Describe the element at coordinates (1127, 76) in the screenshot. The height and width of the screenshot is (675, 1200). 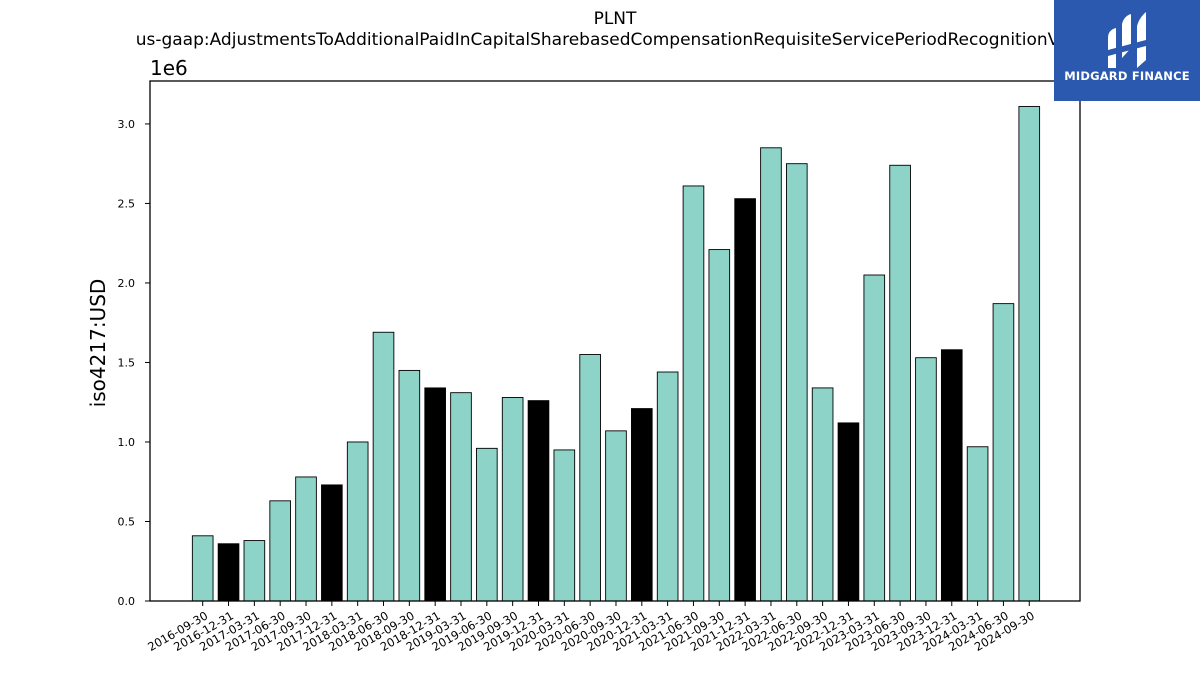
I see `logo-text: MIDGARD FINANCE` at that location.